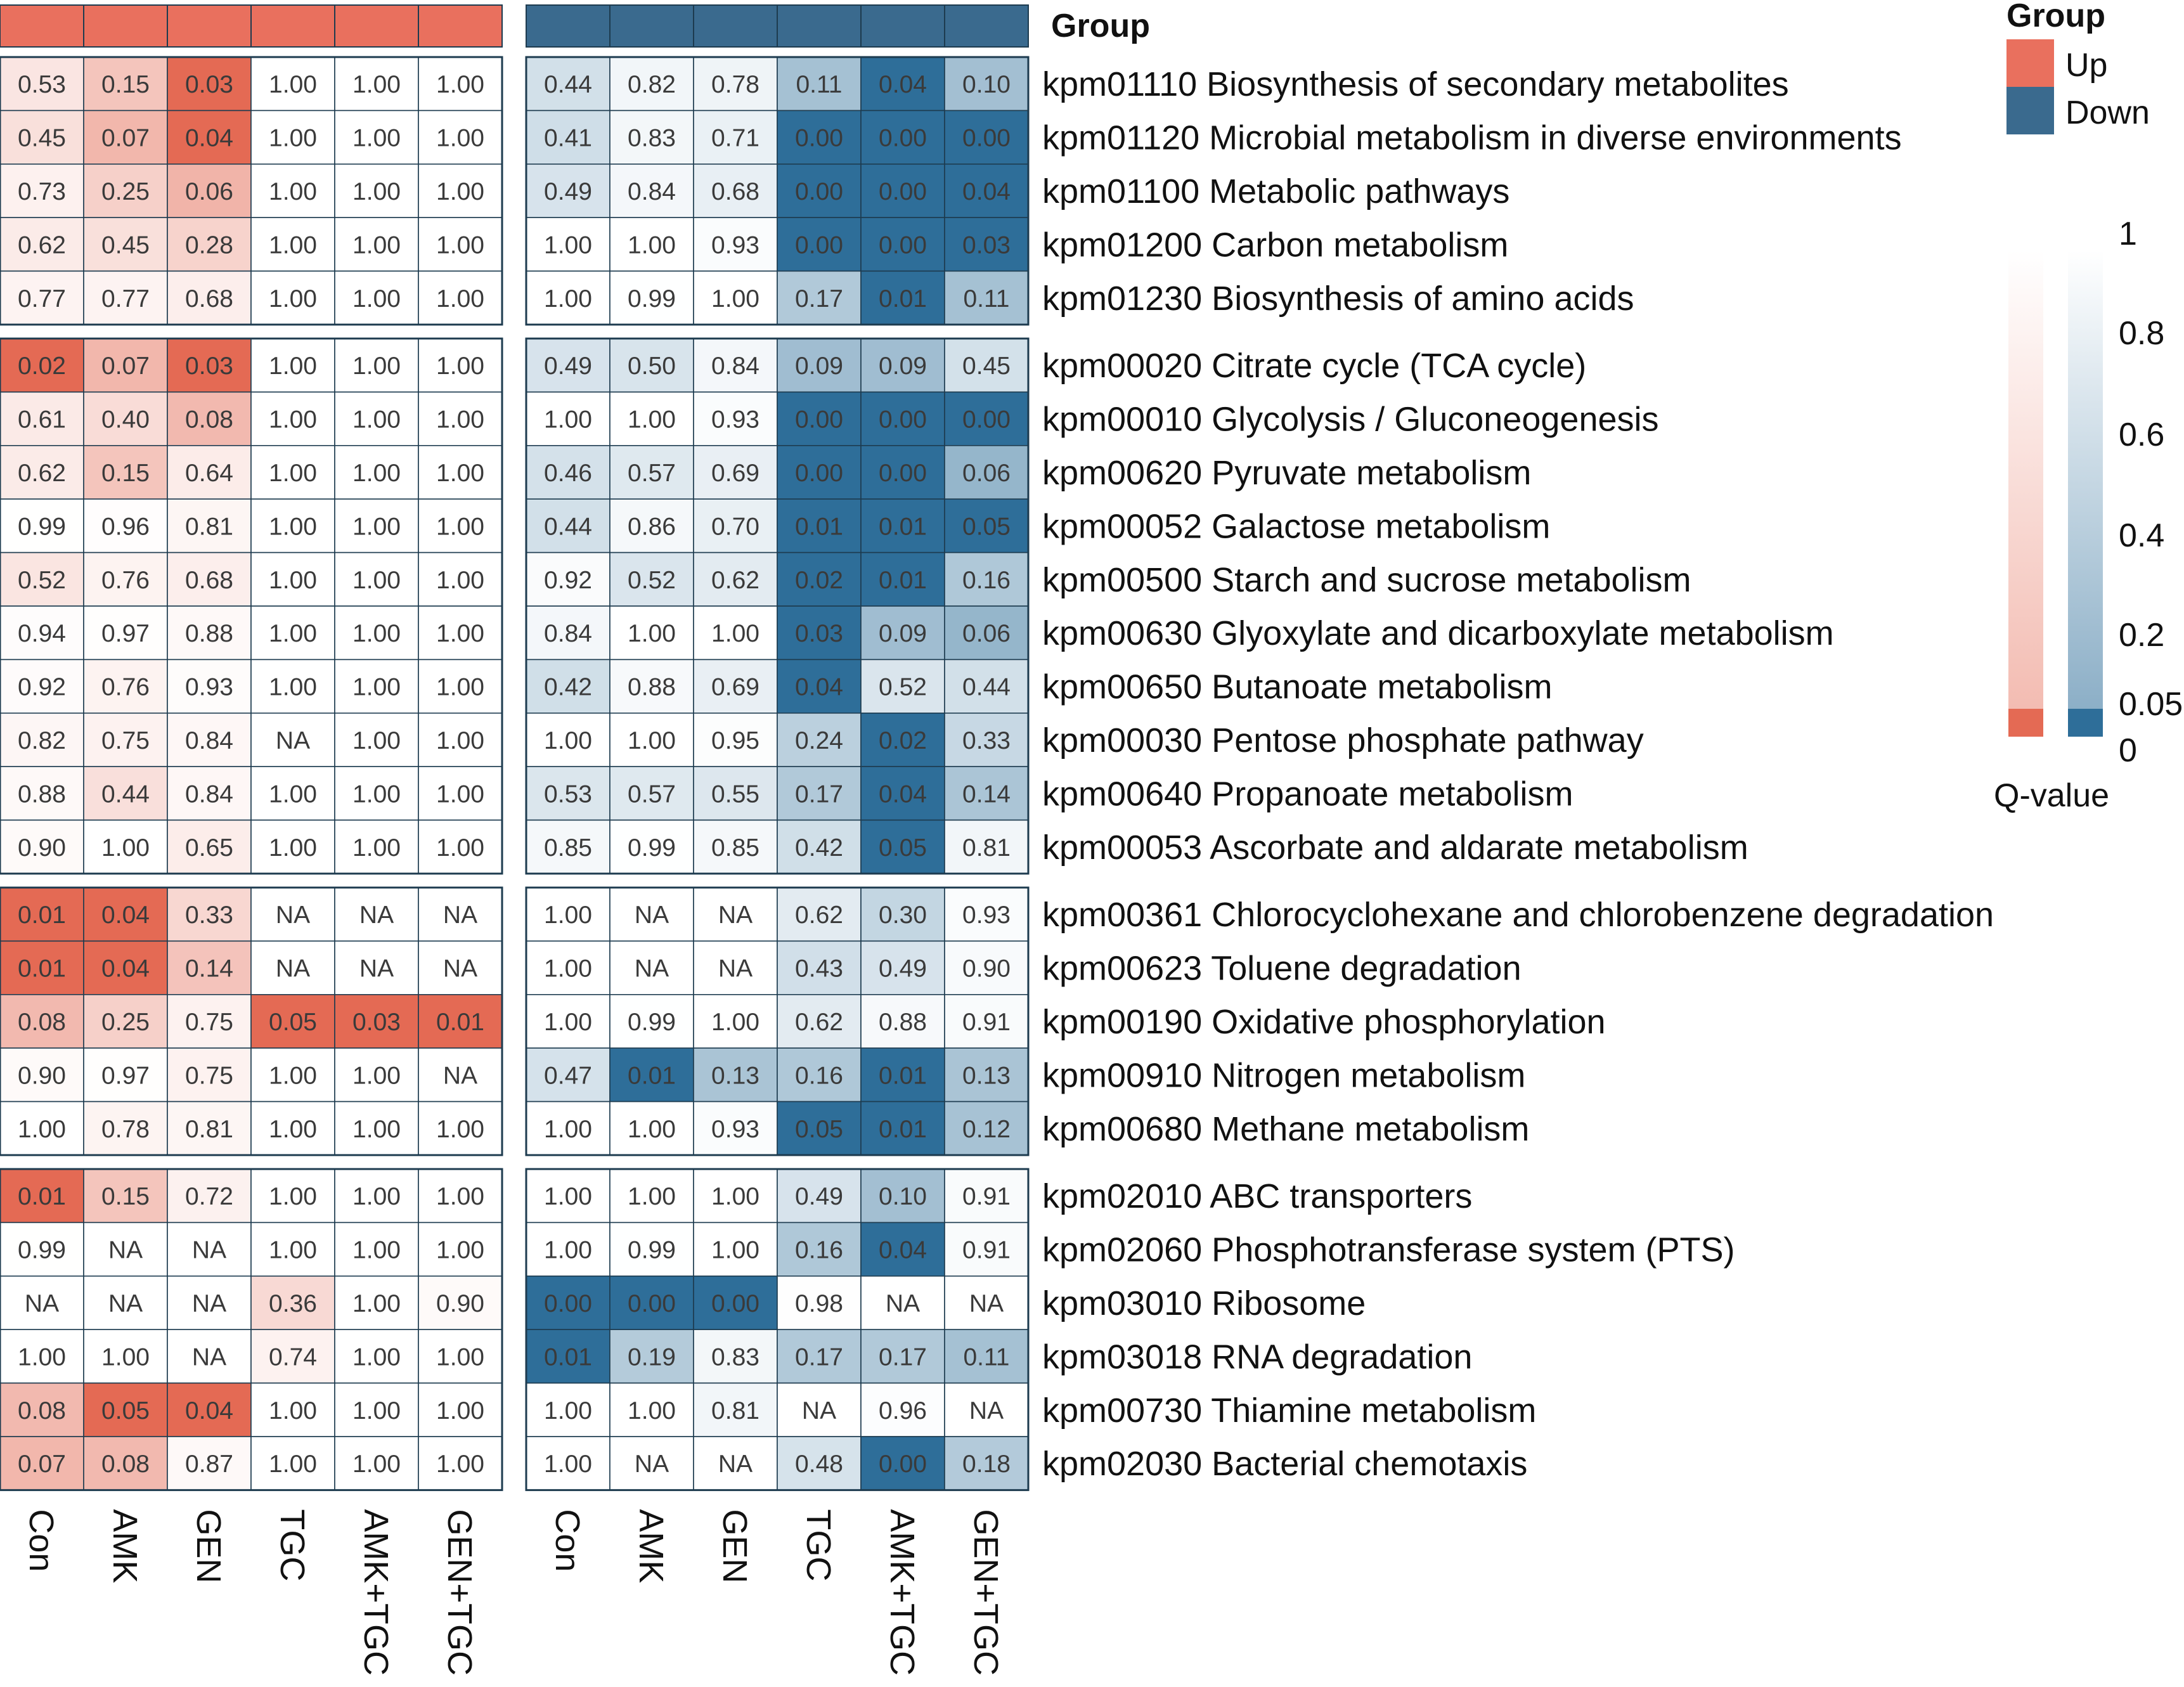  I want to click on cell-value-down-10-2: 1.00, so click(735, 633).